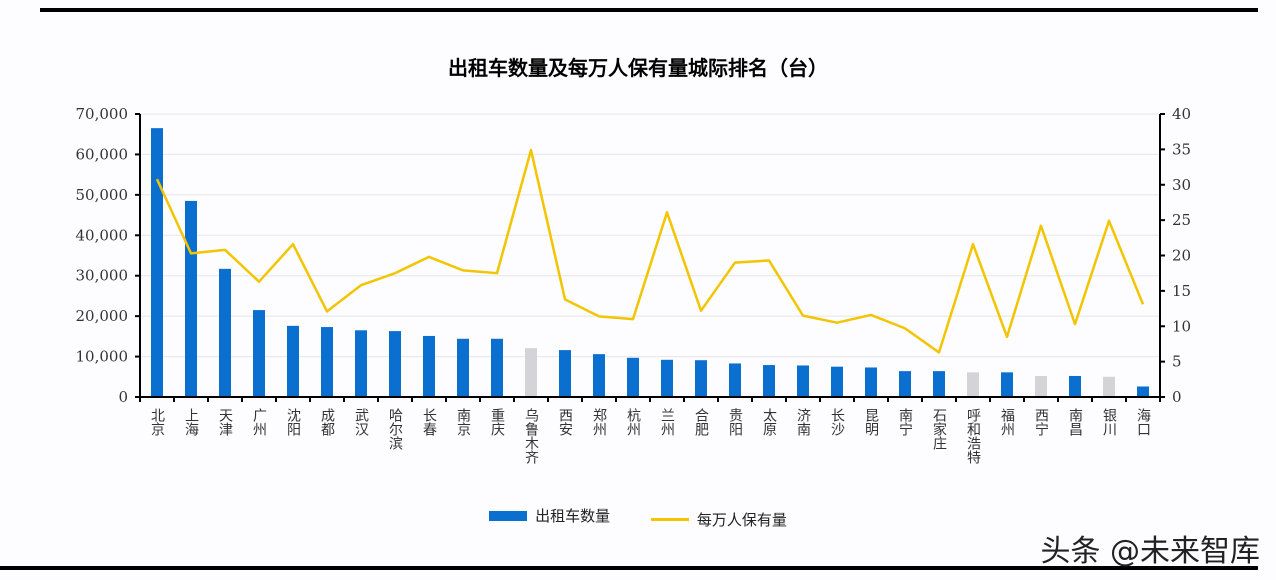  Describe the element at coordinates (395, 429) in the screenshot. I see `category-label: 哈尔滨` at that location.